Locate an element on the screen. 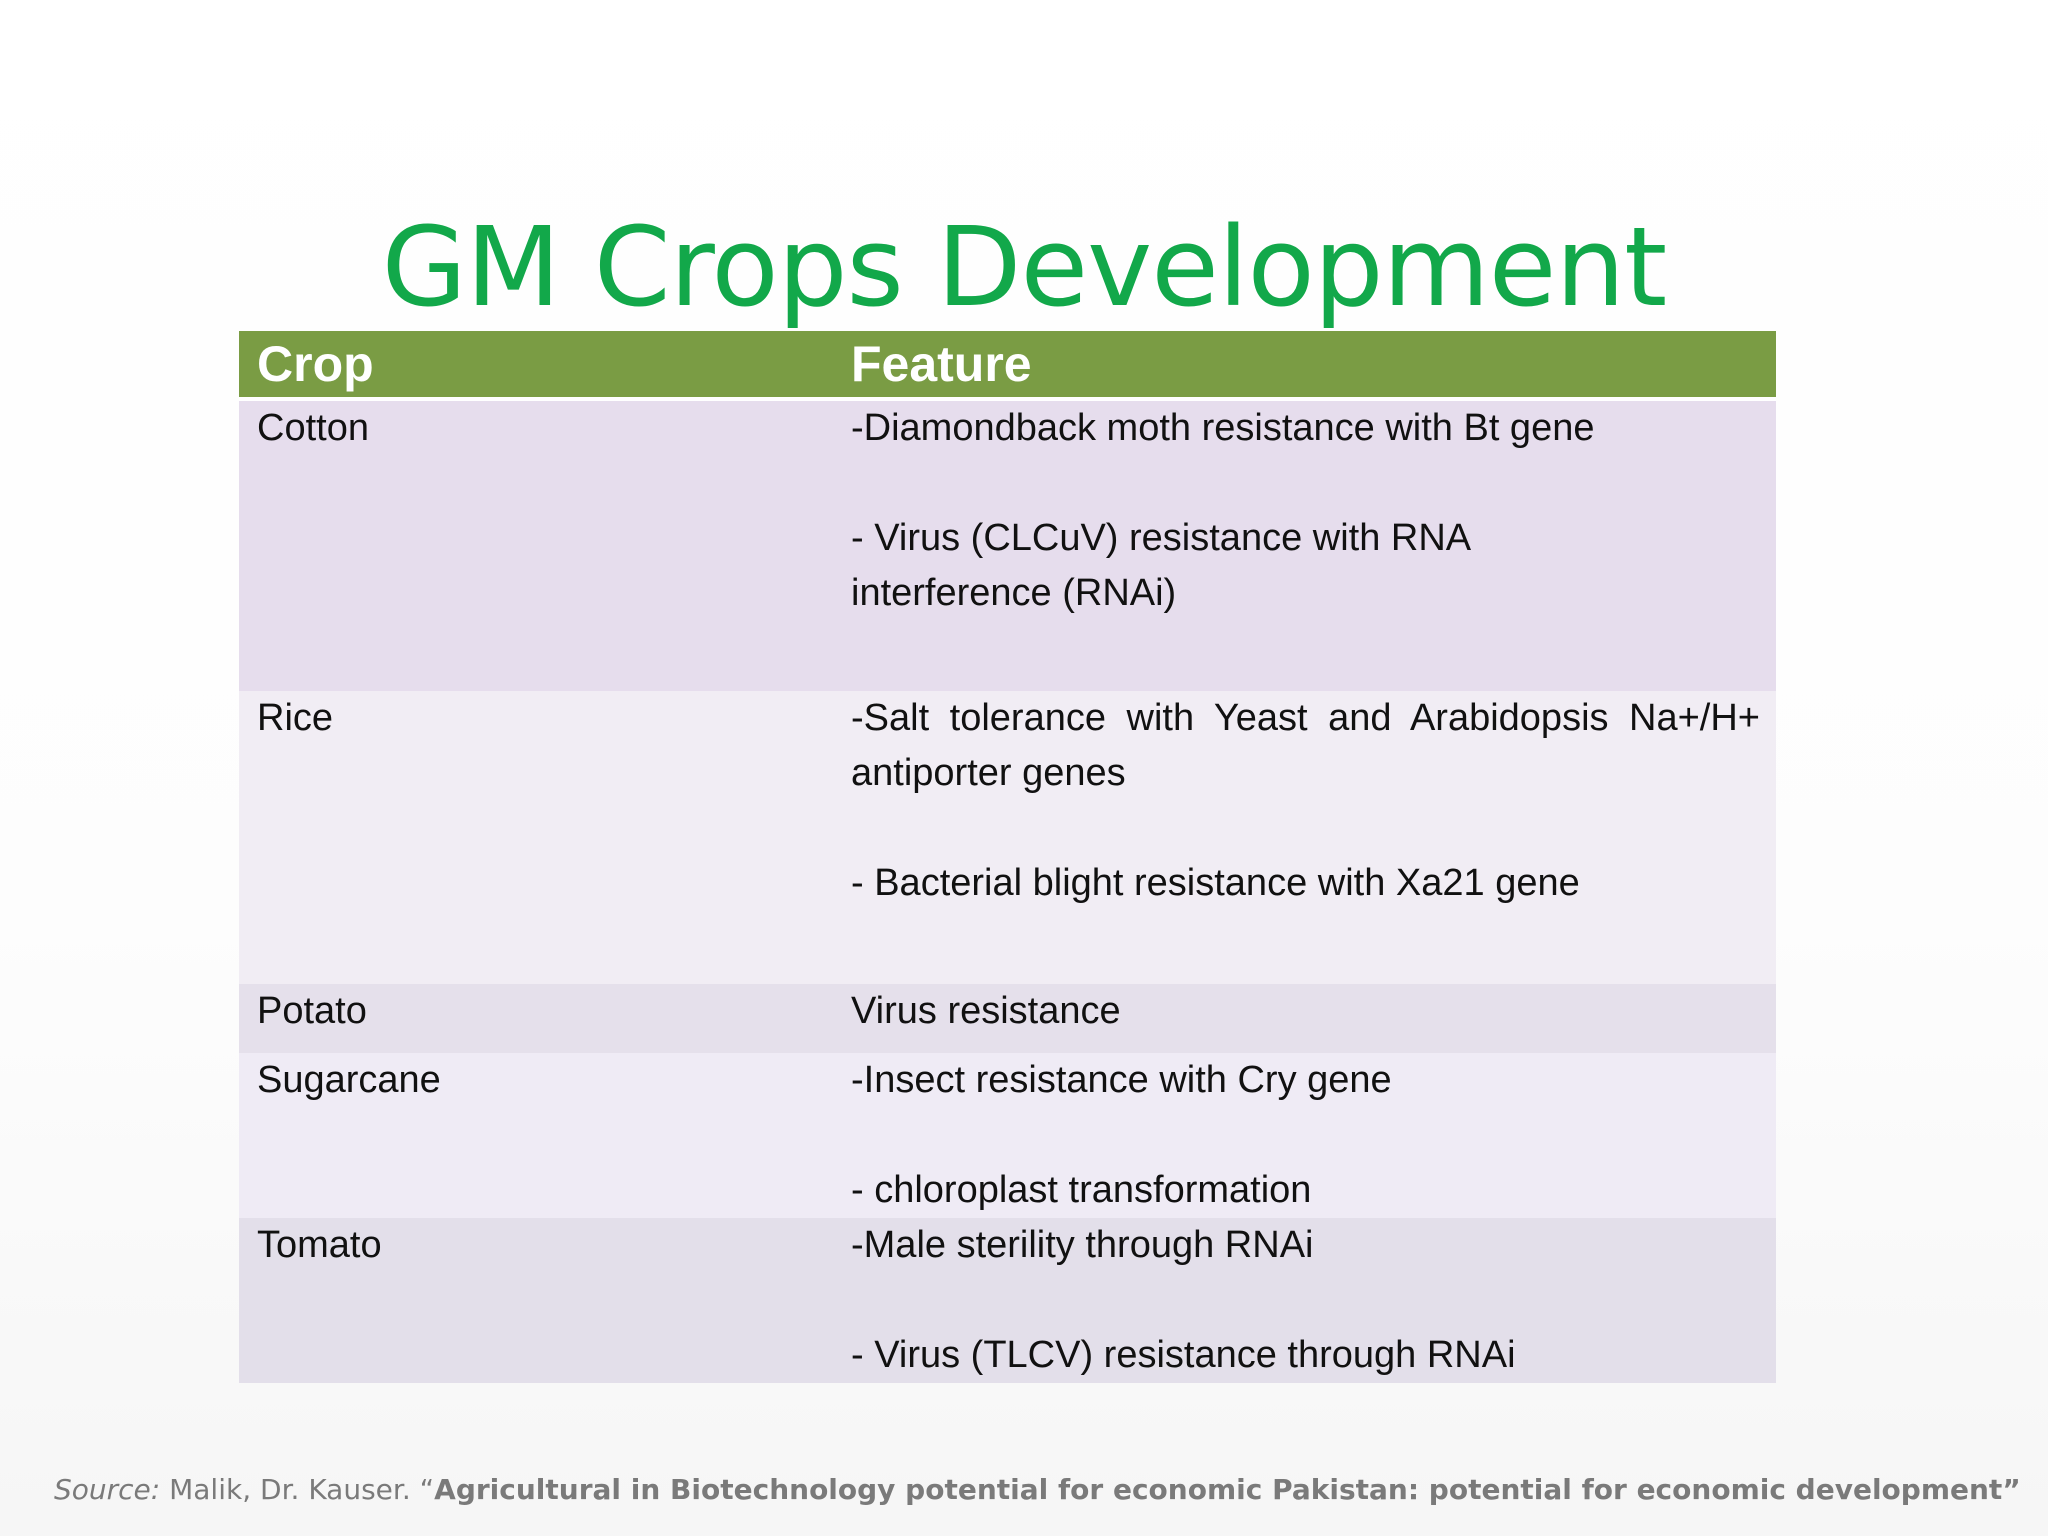 This screenshot has height=1536, width=2048. feature-line: - Virus (TLCV) resistance through RNAi is located at coordinates (1183, 1355).